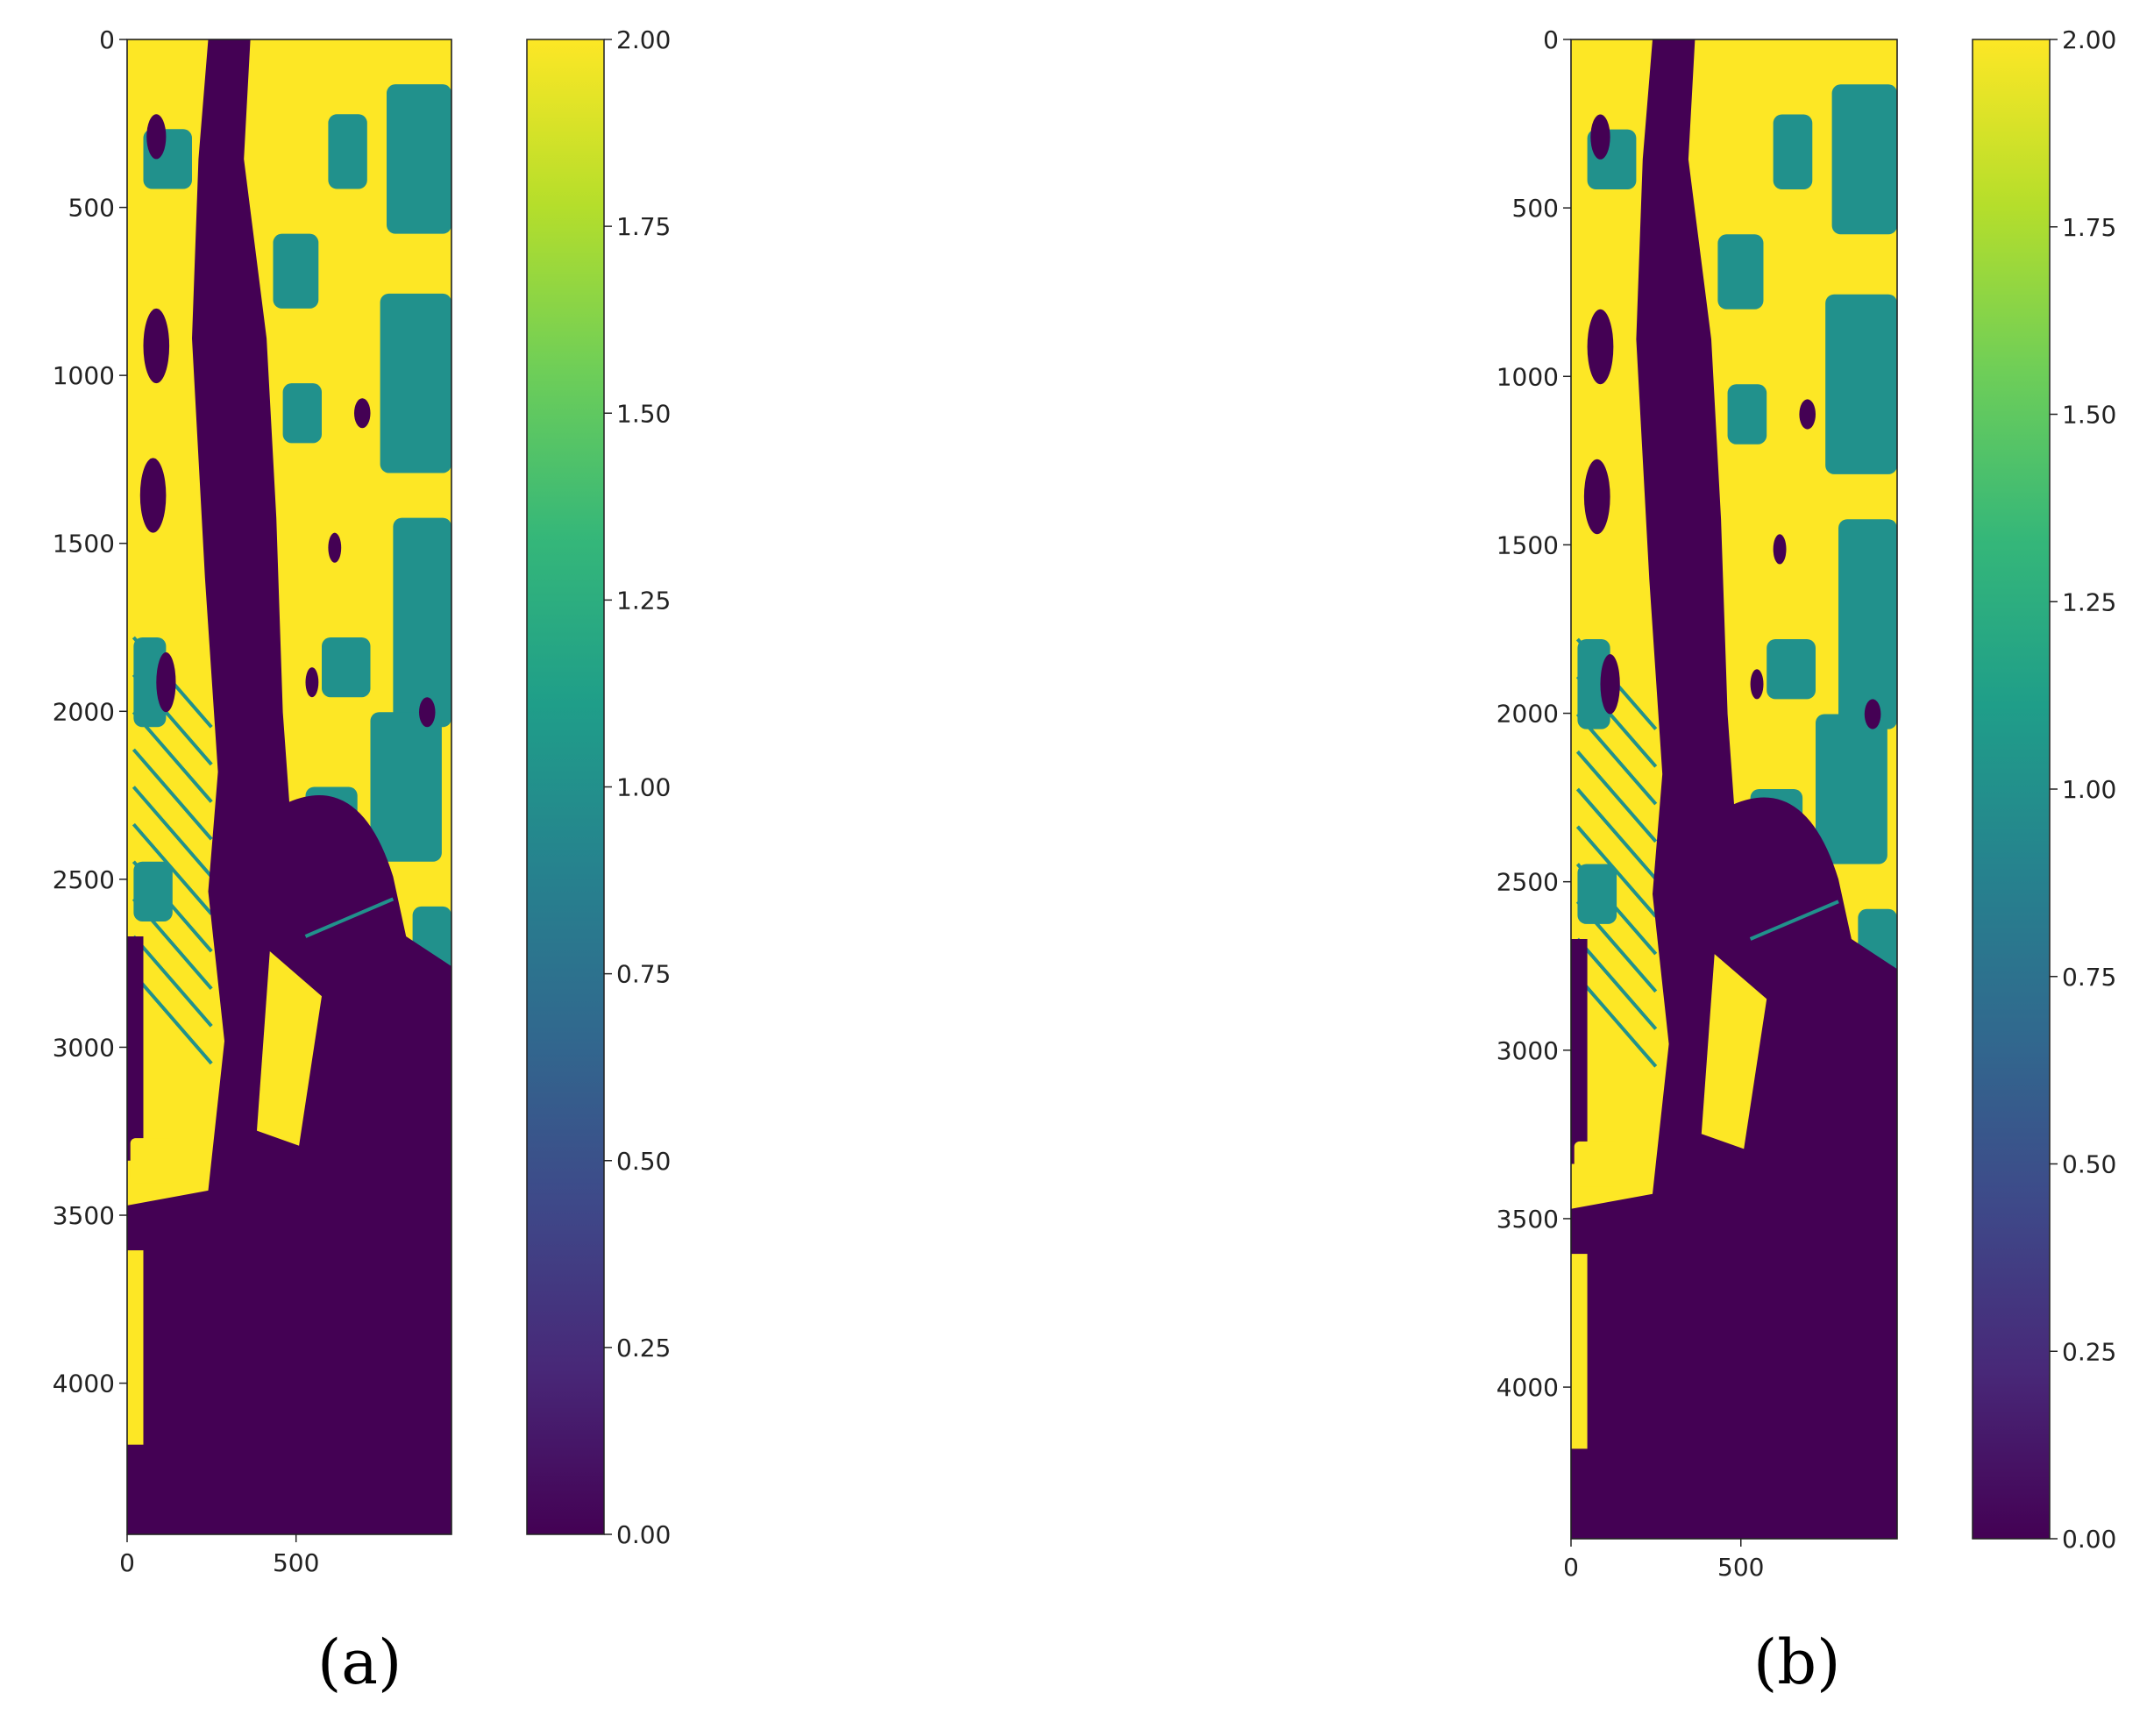 The height and width of the screenshot is (1736, 2154). I want to click on panel-a-caption: (a), so click(359, 1662).